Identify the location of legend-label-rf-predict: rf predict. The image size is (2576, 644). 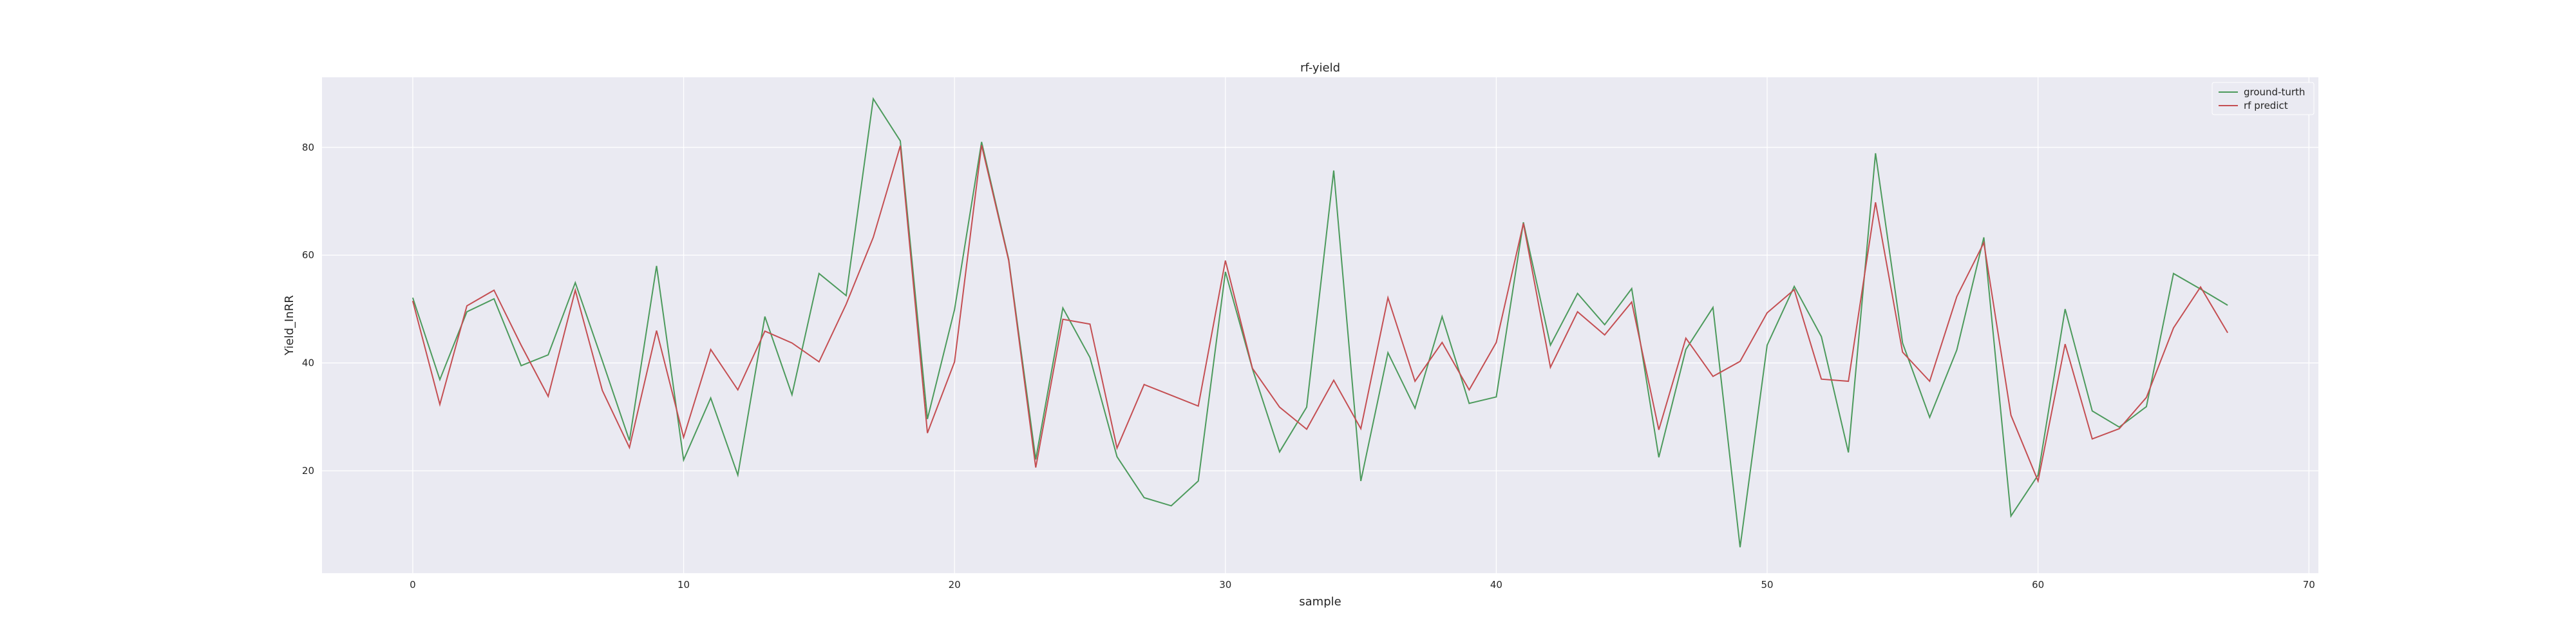
(2266, 105).